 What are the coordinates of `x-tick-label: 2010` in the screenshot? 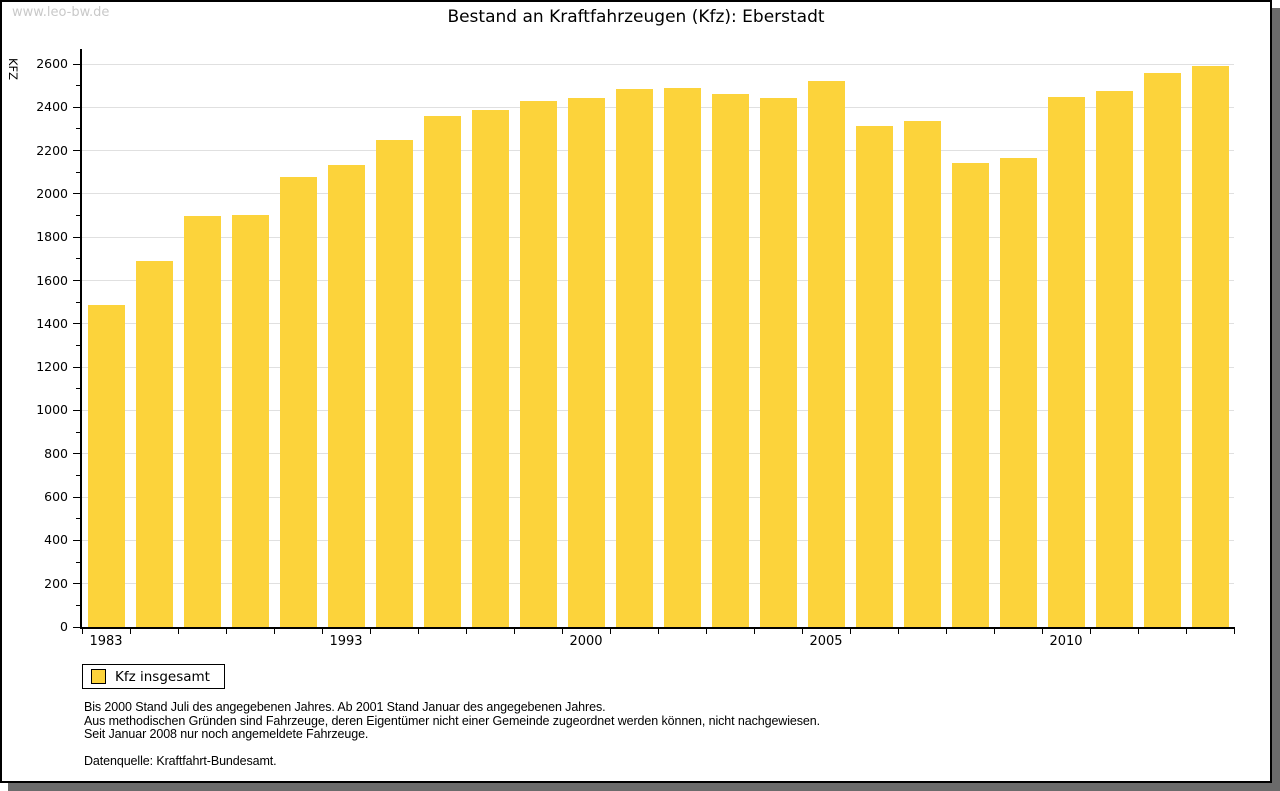 It's located at (1066, 641).